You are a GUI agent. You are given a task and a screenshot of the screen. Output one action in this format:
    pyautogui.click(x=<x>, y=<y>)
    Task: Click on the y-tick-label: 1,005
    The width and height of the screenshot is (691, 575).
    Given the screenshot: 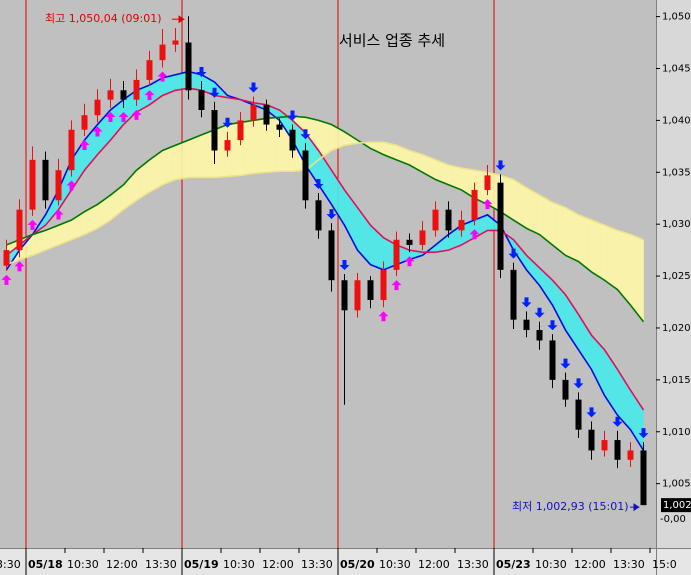 What is the action you would take?
    pyautogui.click(x=676, y=484)
    